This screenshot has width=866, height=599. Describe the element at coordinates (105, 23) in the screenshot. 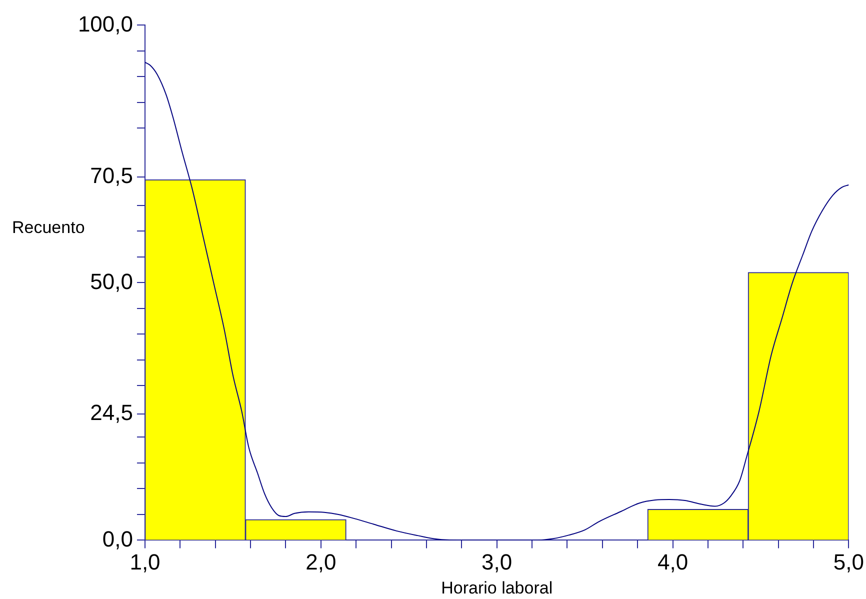

I see `y-tick-label: 100,0` at that location.